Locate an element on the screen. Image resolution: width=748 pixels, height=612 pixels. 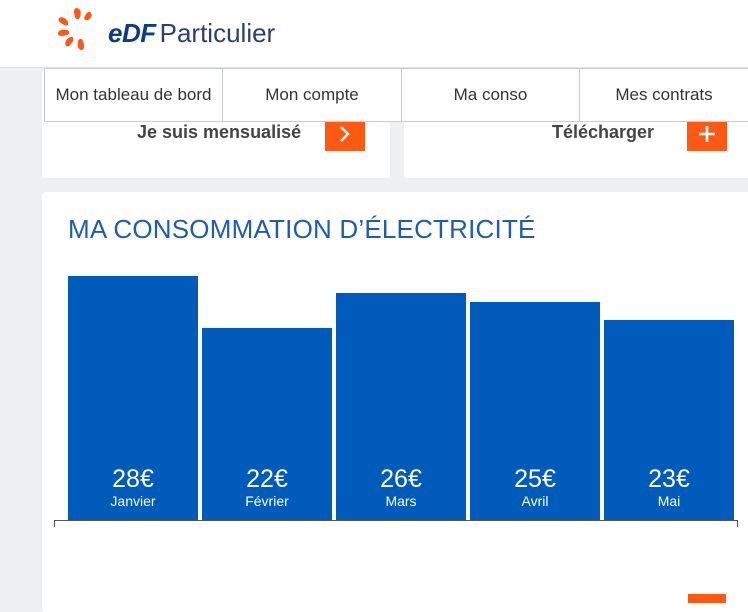
telecharger-label: Télécharger is located at coordinates (603, 132).